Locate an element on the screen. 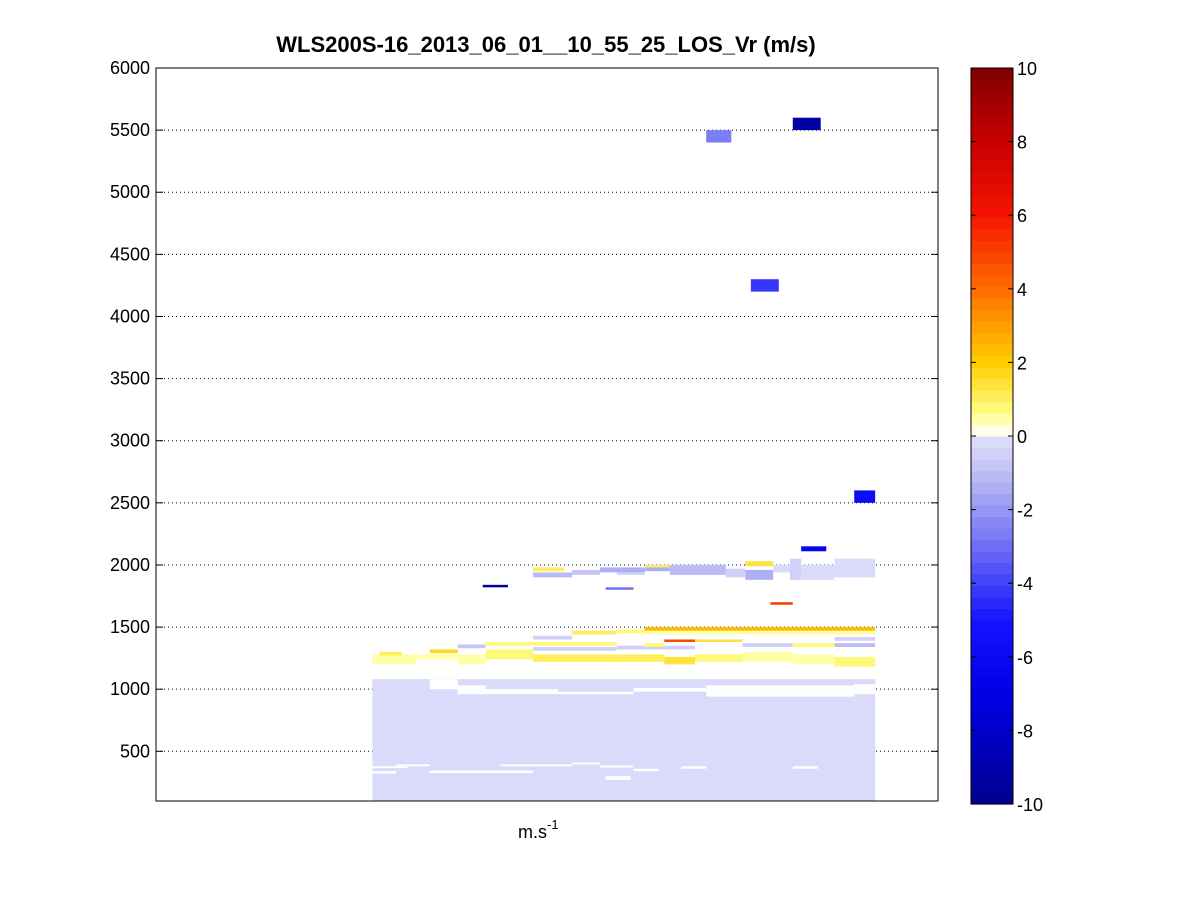 This screenshot has height=901, width=1201. y-tick-label-7: 4000 is located at coordinates (130, 316).